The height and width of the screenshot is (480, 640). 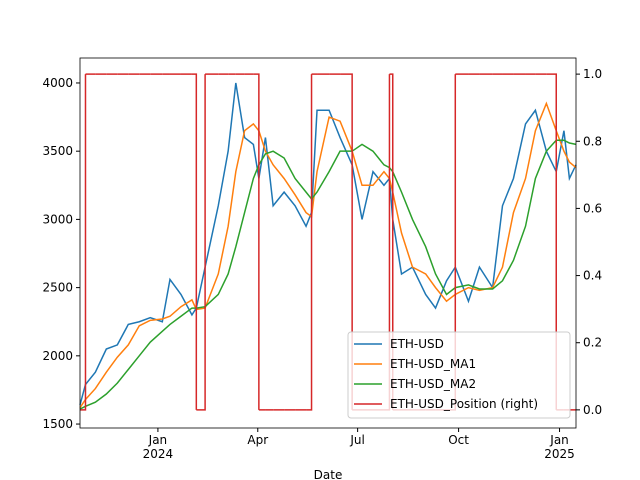 I want to click on y2-tick-label: 0.6, so click(x=592, y=208).